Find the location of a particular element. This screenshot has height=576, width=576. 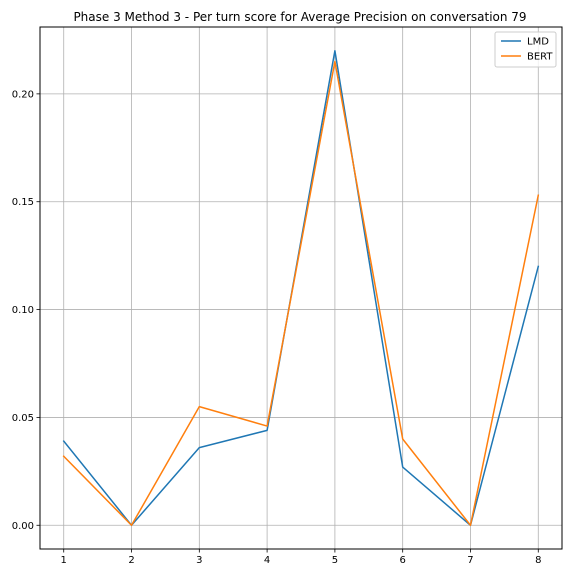

x-tick-label: 5 is located at coordinates (335, 560).